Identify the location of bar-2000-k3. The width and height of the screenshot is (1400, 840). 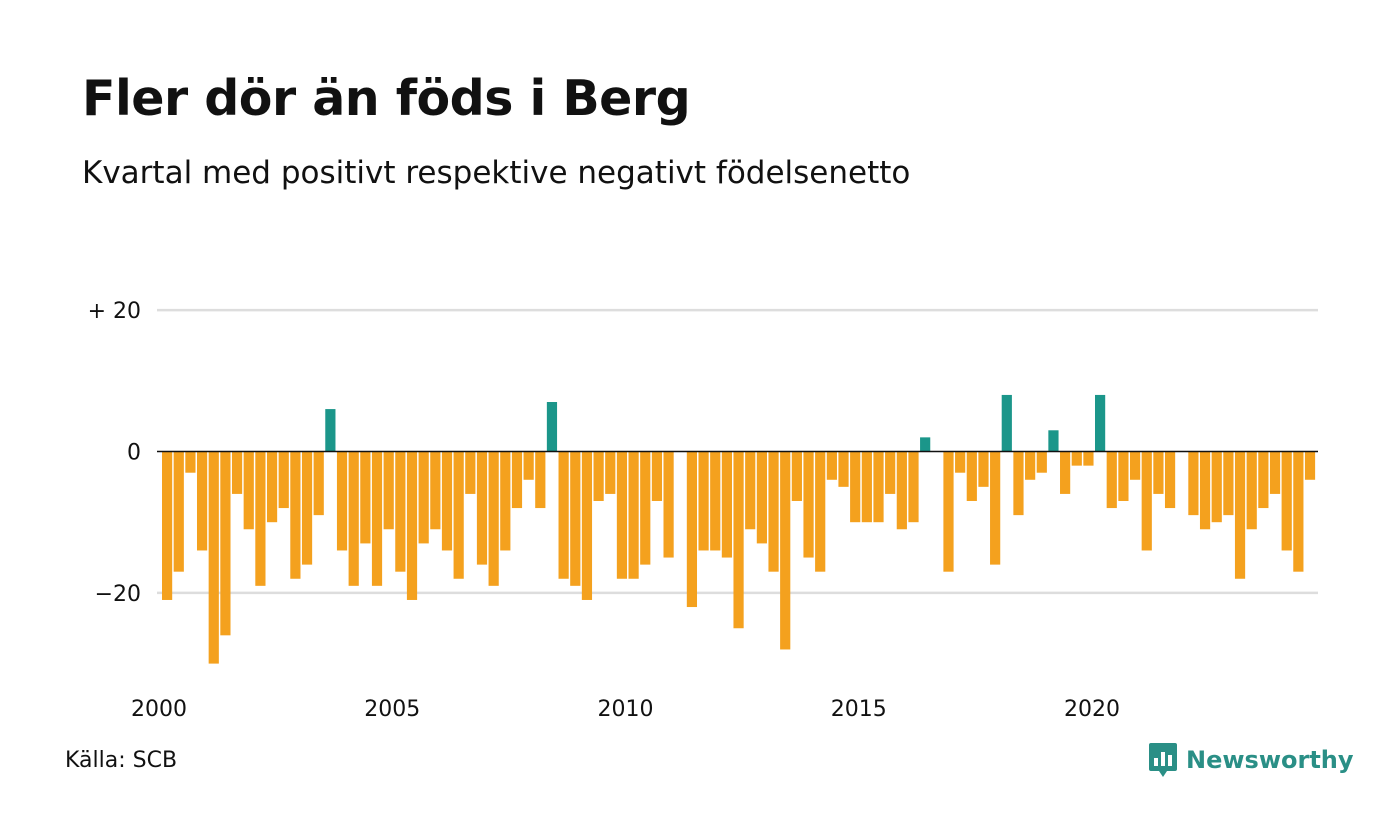
(190, 462).